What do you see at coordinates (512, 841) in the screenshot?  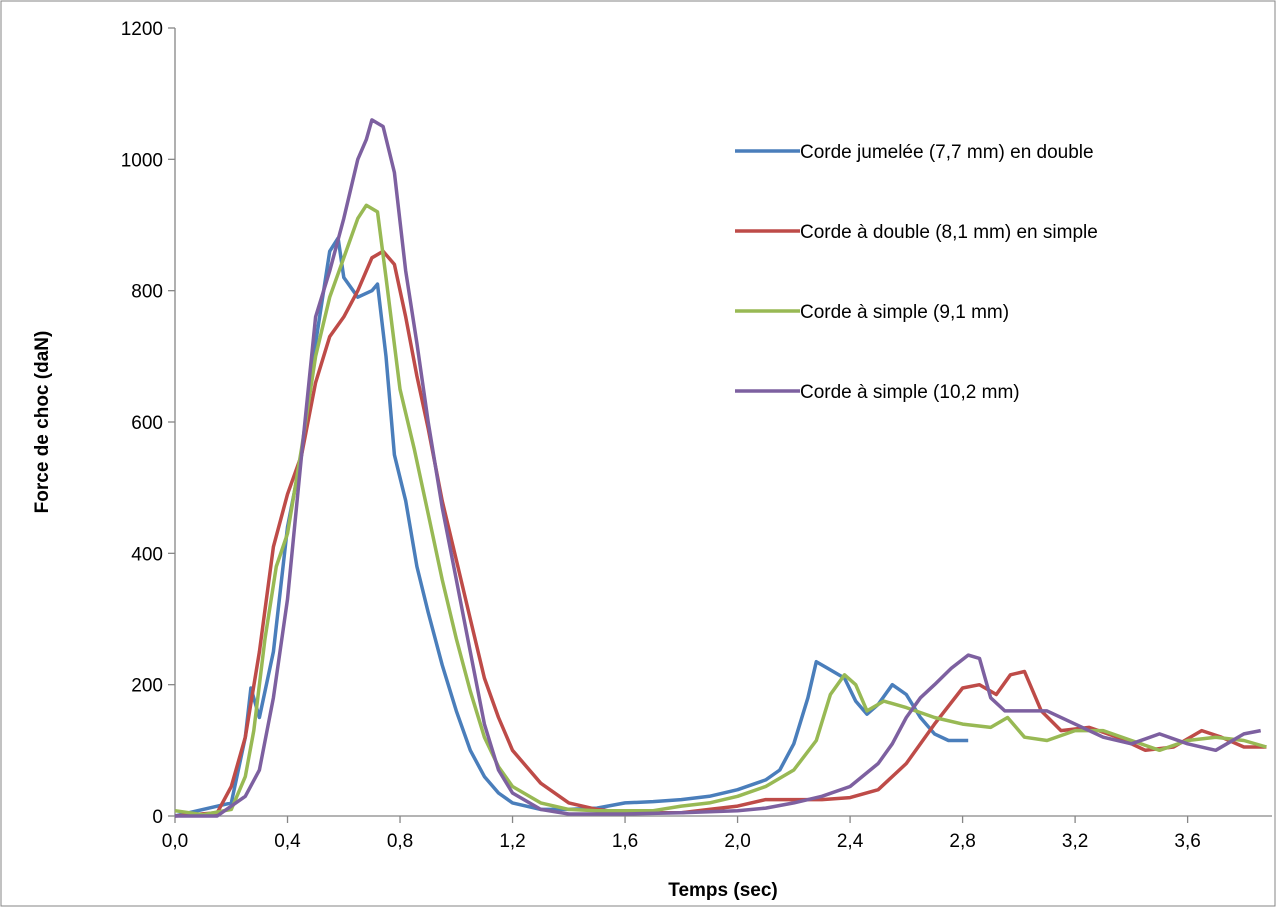 I see `x-tick-label: 1,2` at bounding box center [512, 841].